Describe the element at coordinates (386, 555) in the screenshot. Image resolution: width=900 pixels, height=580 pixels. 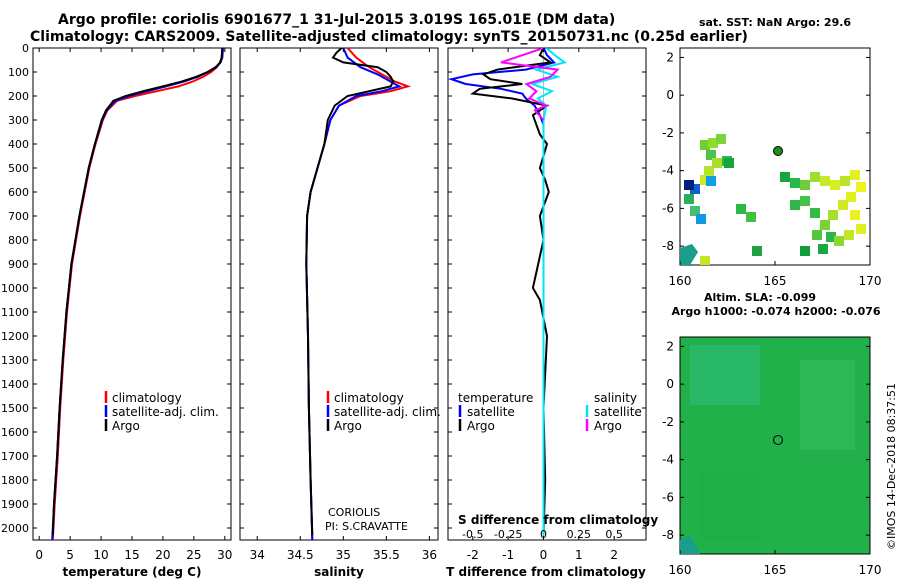
I see `x-tick-label: 35.5` at that location.